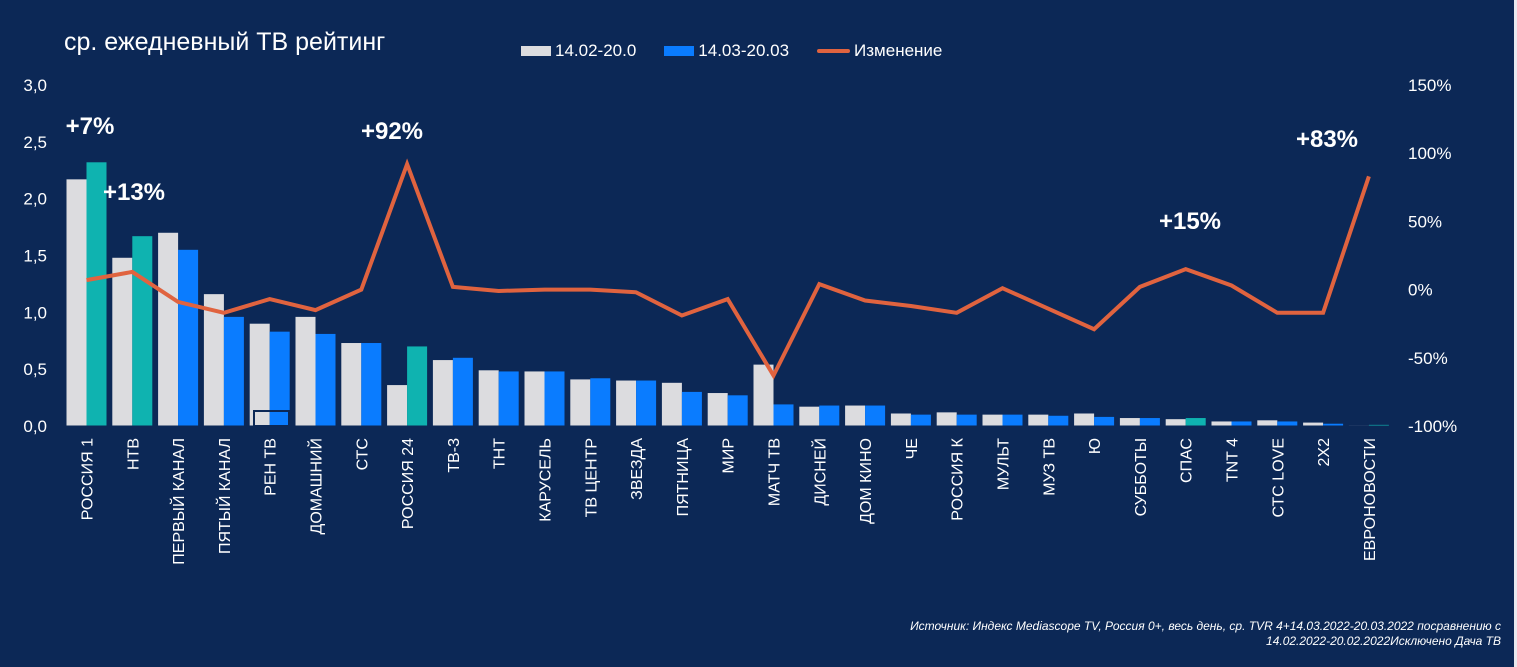 The height and width of the screenshot is (667, 1517). I want to click on legend-swatch-period1, so click(536, 51).